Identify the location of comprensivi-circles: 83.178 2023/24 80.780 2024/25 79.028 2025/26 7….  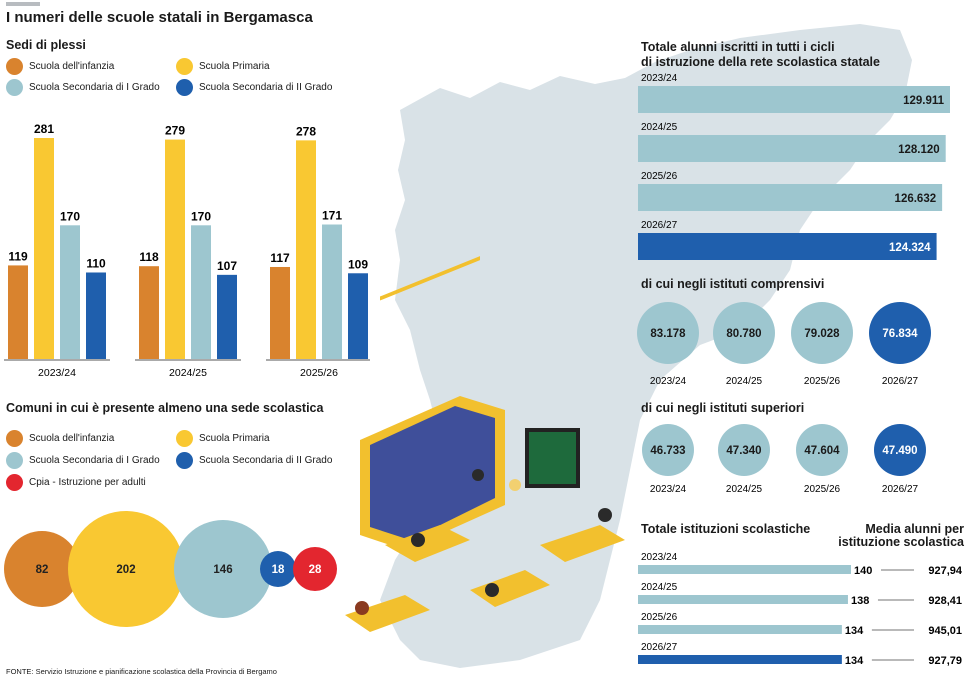
(784, 344).